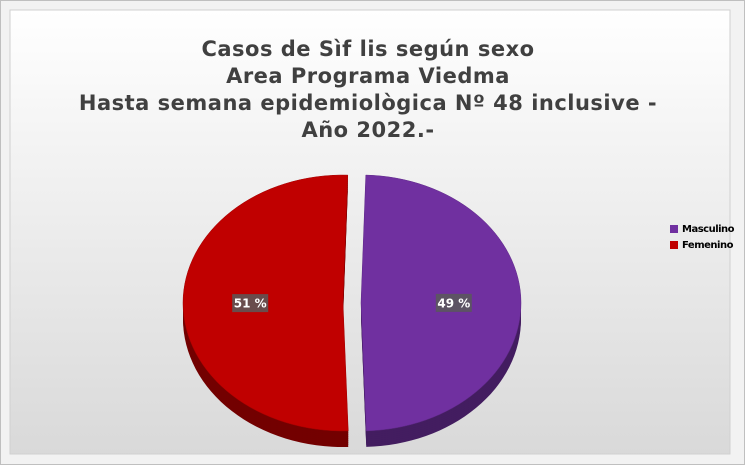 This screenshot has height=465, width=745. Describe the element at coordinates (708, 245) in the screenshot. I see `legend-label: Femenino` at that location.